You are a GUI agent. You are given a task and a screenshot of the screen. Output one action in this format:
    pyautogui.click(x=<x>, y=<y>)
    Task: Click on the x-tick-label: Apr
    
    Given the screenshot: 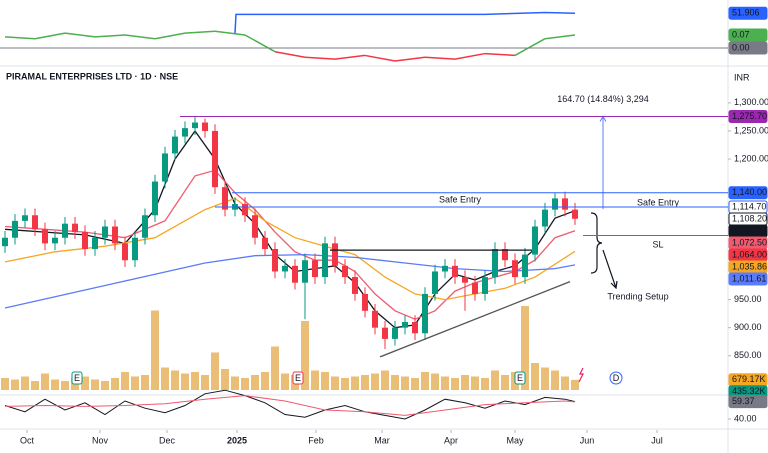 What is the action you would take?
    pyautogui.click(x=451, y=440)
    